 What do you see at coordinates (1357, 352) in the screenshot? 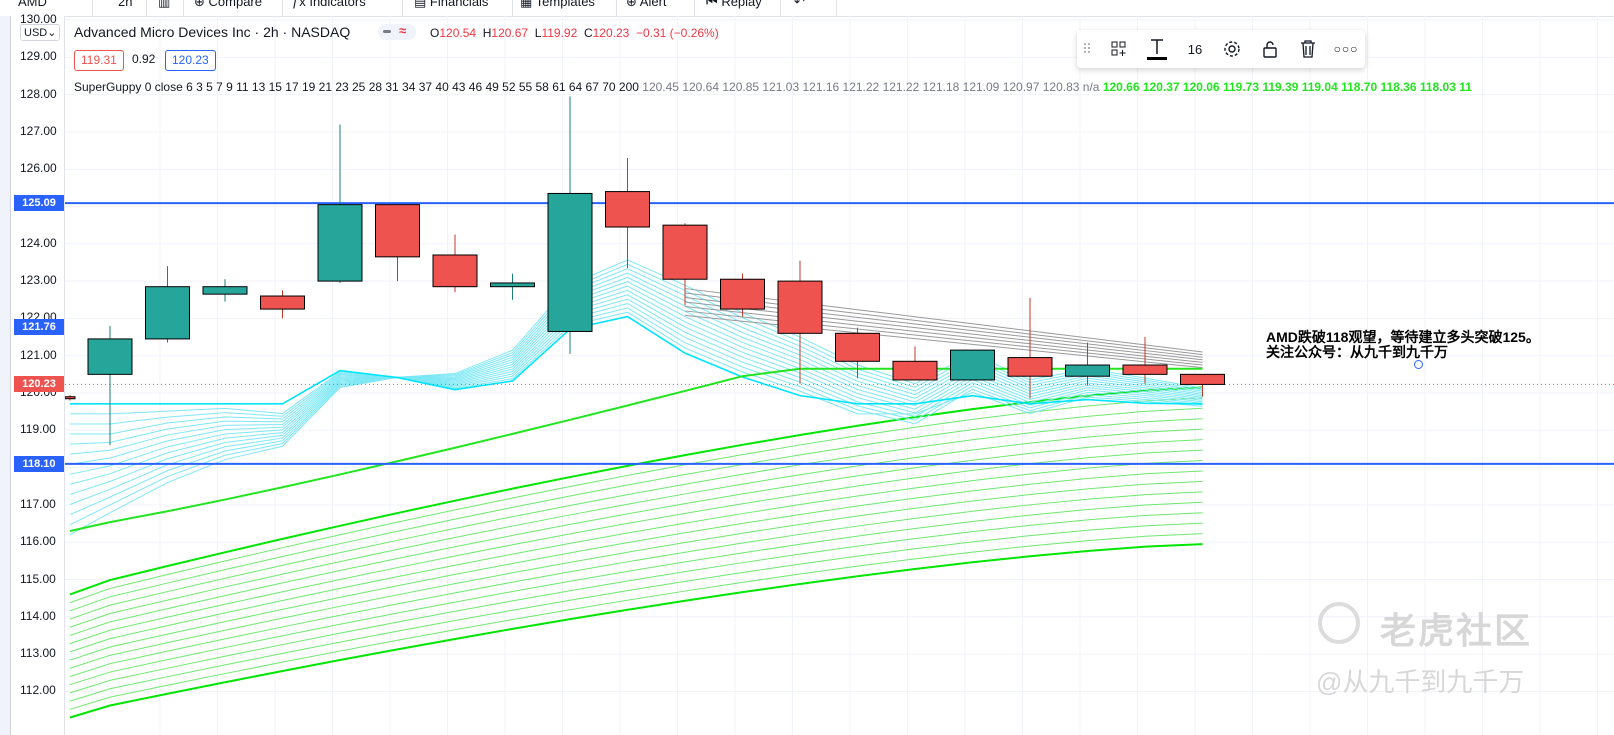
I see `annotation-line-2: 关注公众号：从九千到九千万` at bounding box center [1357, 352].